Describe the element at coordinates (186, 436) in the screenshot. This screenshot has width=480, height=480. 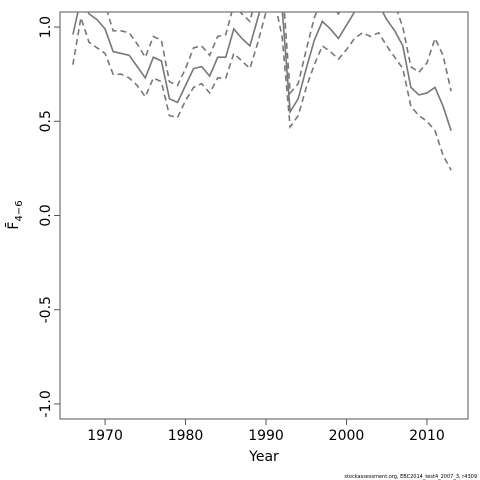
I see `x-tick-label: 1980` at that location.